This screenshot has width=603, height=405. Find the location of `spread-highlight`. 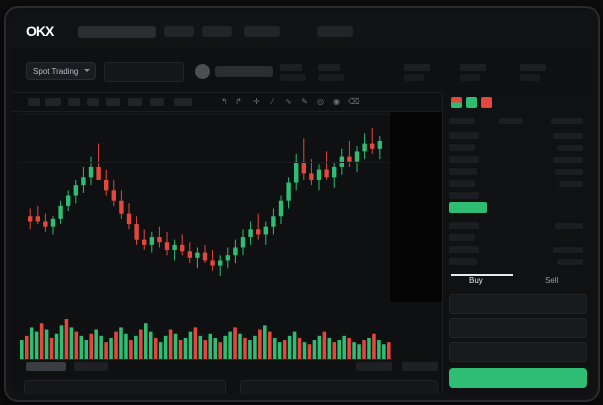

spread-highlight is located at coordinates (468, 207).